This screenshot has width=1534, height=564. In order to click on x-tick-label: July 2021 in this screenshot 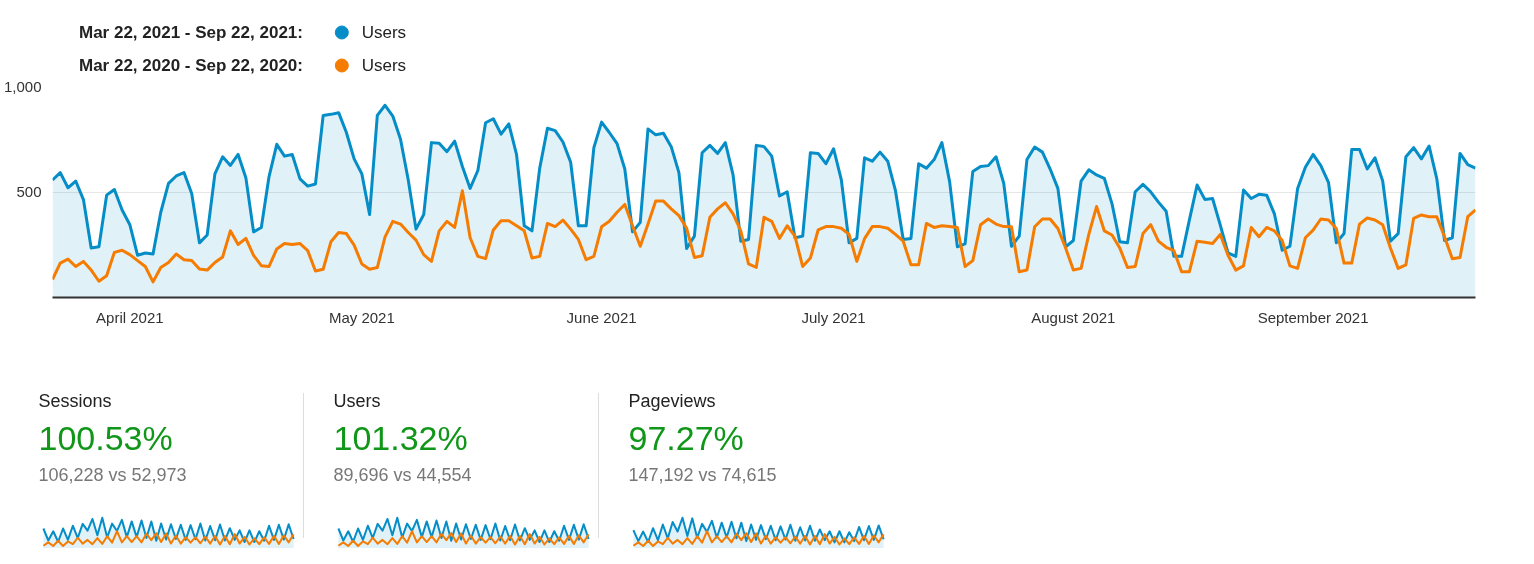, I will do `click(833, 317)`.